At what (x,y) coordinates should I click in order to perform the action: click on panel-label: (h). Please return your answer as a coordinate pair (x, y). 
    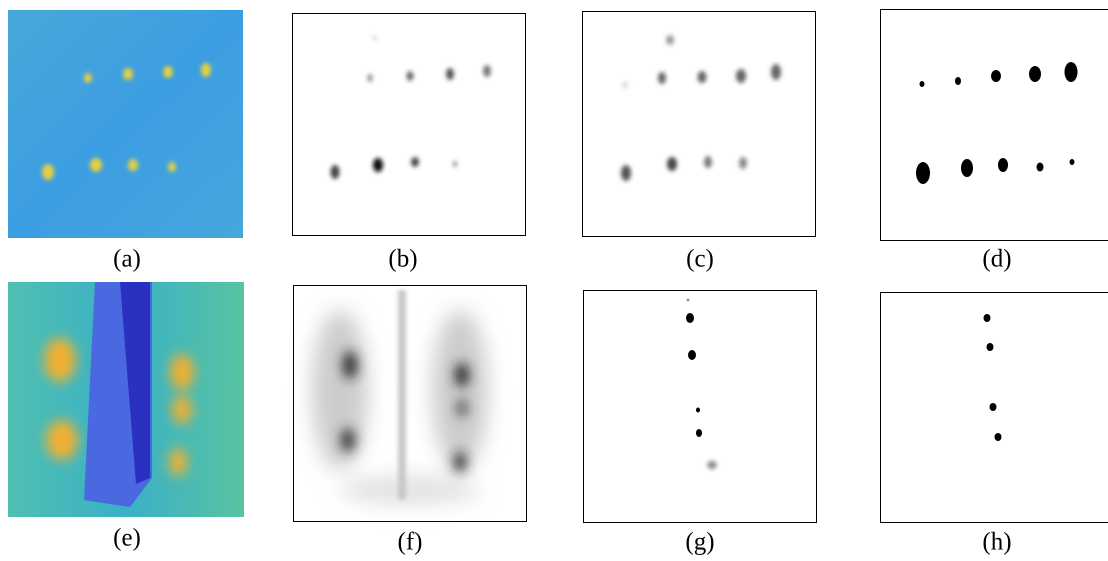
    Looking at the image, I should click on (996, 542).